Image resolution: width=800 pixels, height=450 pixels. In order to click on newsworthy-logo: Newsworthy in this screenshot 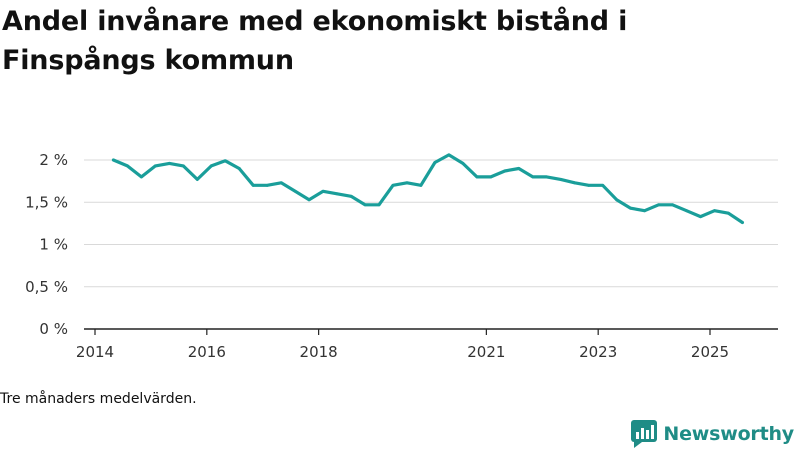, I will do `click(712, 434)`.